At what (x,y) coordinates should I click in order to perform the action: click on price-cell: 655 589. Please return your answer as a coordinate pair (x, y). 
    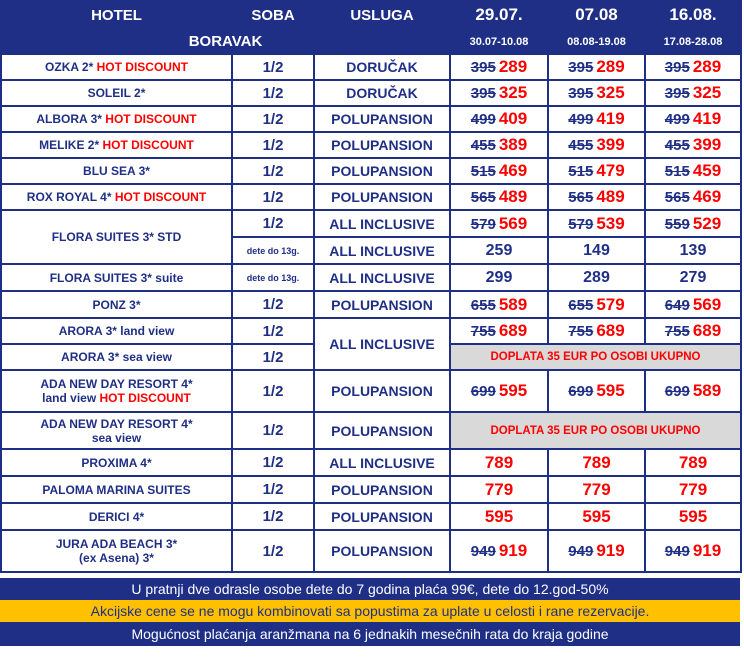
    Looking at the image, I should click on (499, 304).